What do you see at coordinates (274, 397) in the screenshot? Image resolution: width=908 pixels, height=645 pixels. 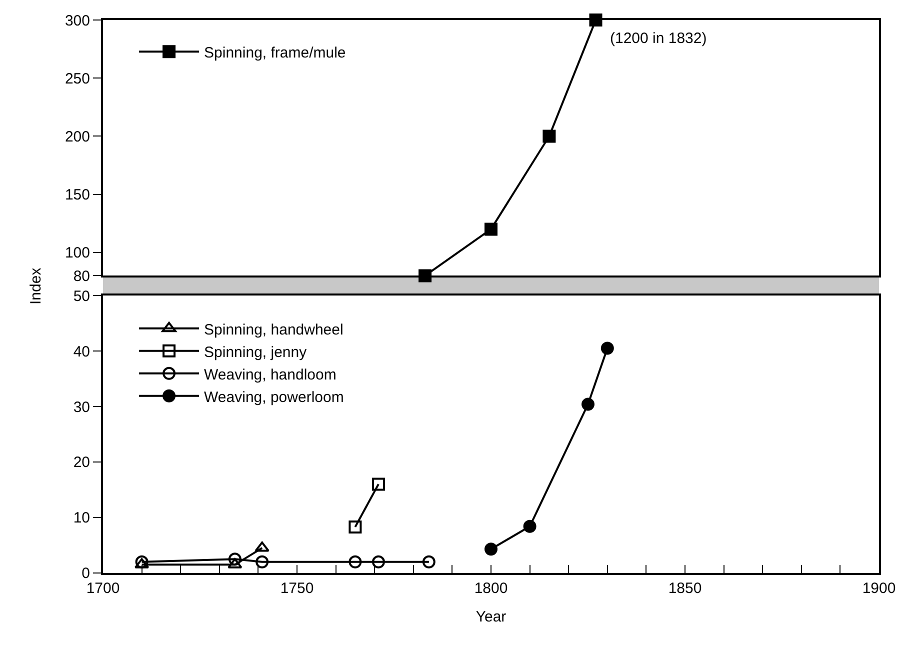 I see `legend-label: Weaving, powerloom` at bounding box center [274, 397].